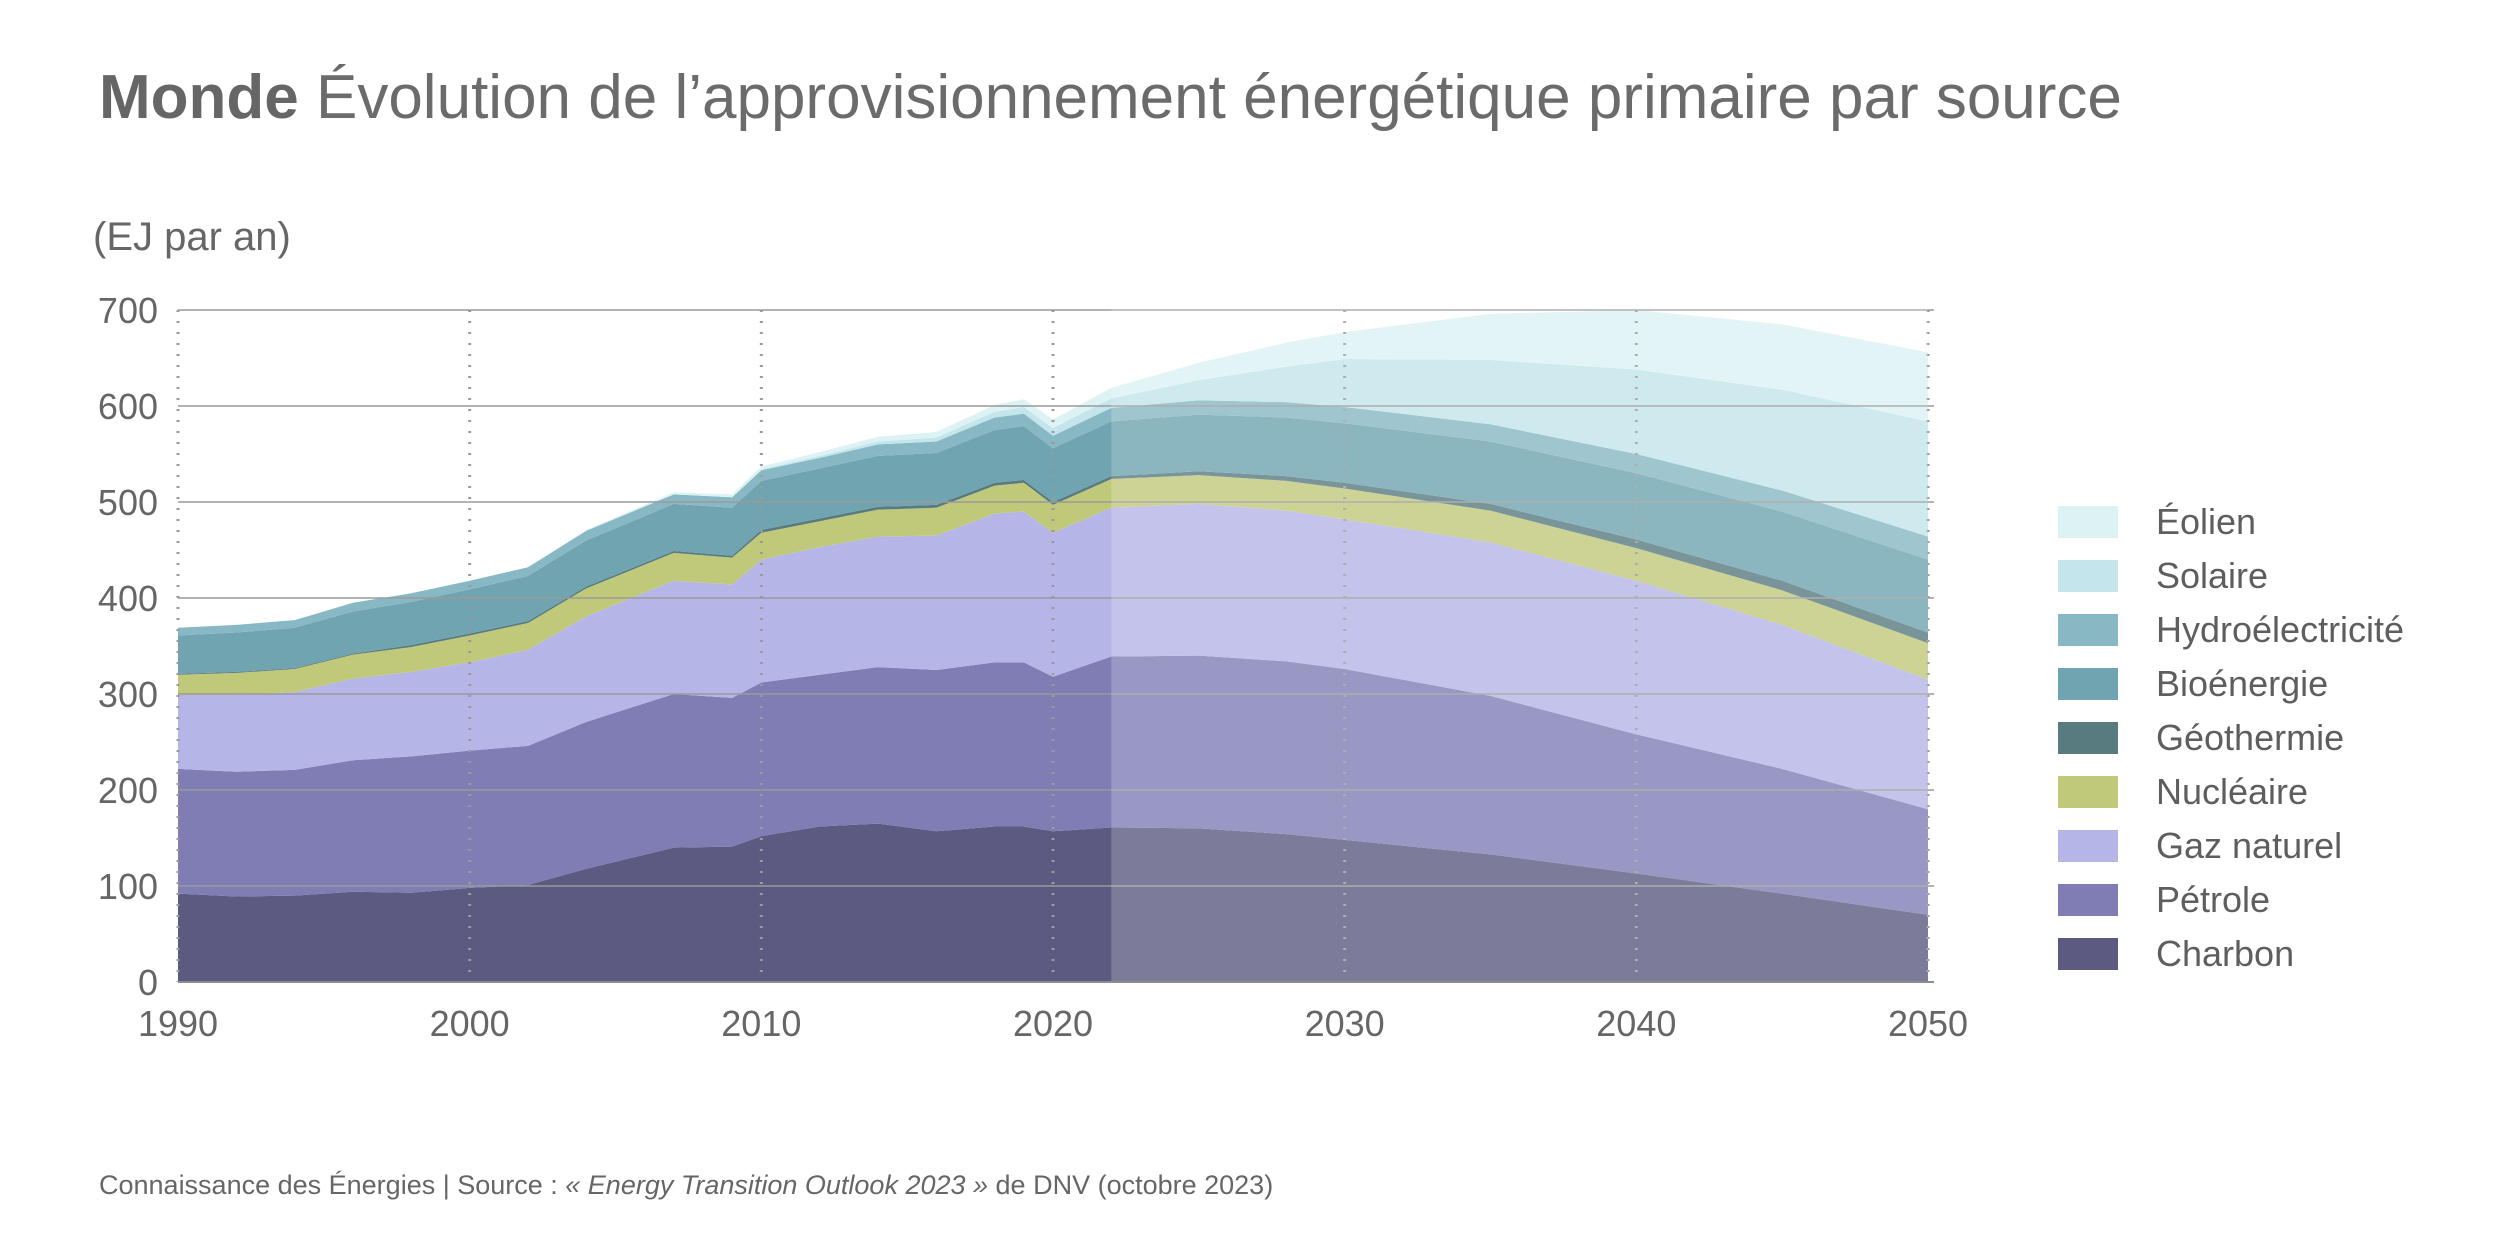 The width and height of the screenshot is (2500, 1250). Describe the element at coordinates (761, 1023) in the screenshot. I see `x-tick-label: 2010` at that location.